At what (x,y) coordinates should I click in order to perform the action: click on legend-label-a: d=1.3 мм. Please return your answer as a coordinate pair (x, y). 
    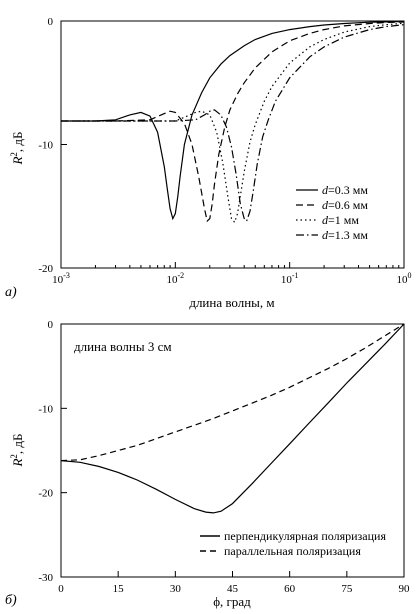
    Looking at the image, I should click on (345, 235).